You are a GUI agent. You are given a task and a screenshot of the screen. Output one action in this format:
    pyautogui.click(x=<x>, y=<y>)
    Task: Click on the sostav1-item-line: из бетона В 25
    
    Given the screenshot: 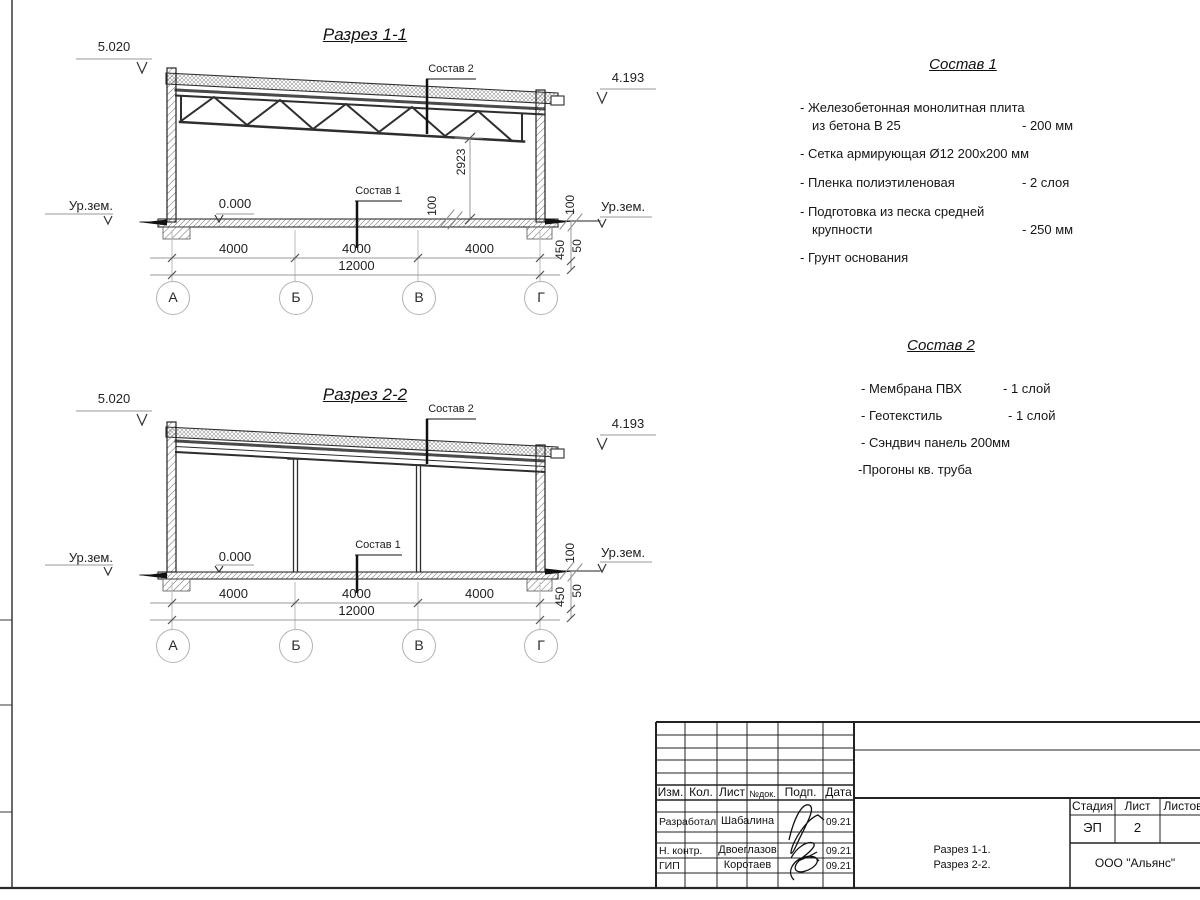 What is the action you would take?
    pyautogui.click(x=856, y=125)
    